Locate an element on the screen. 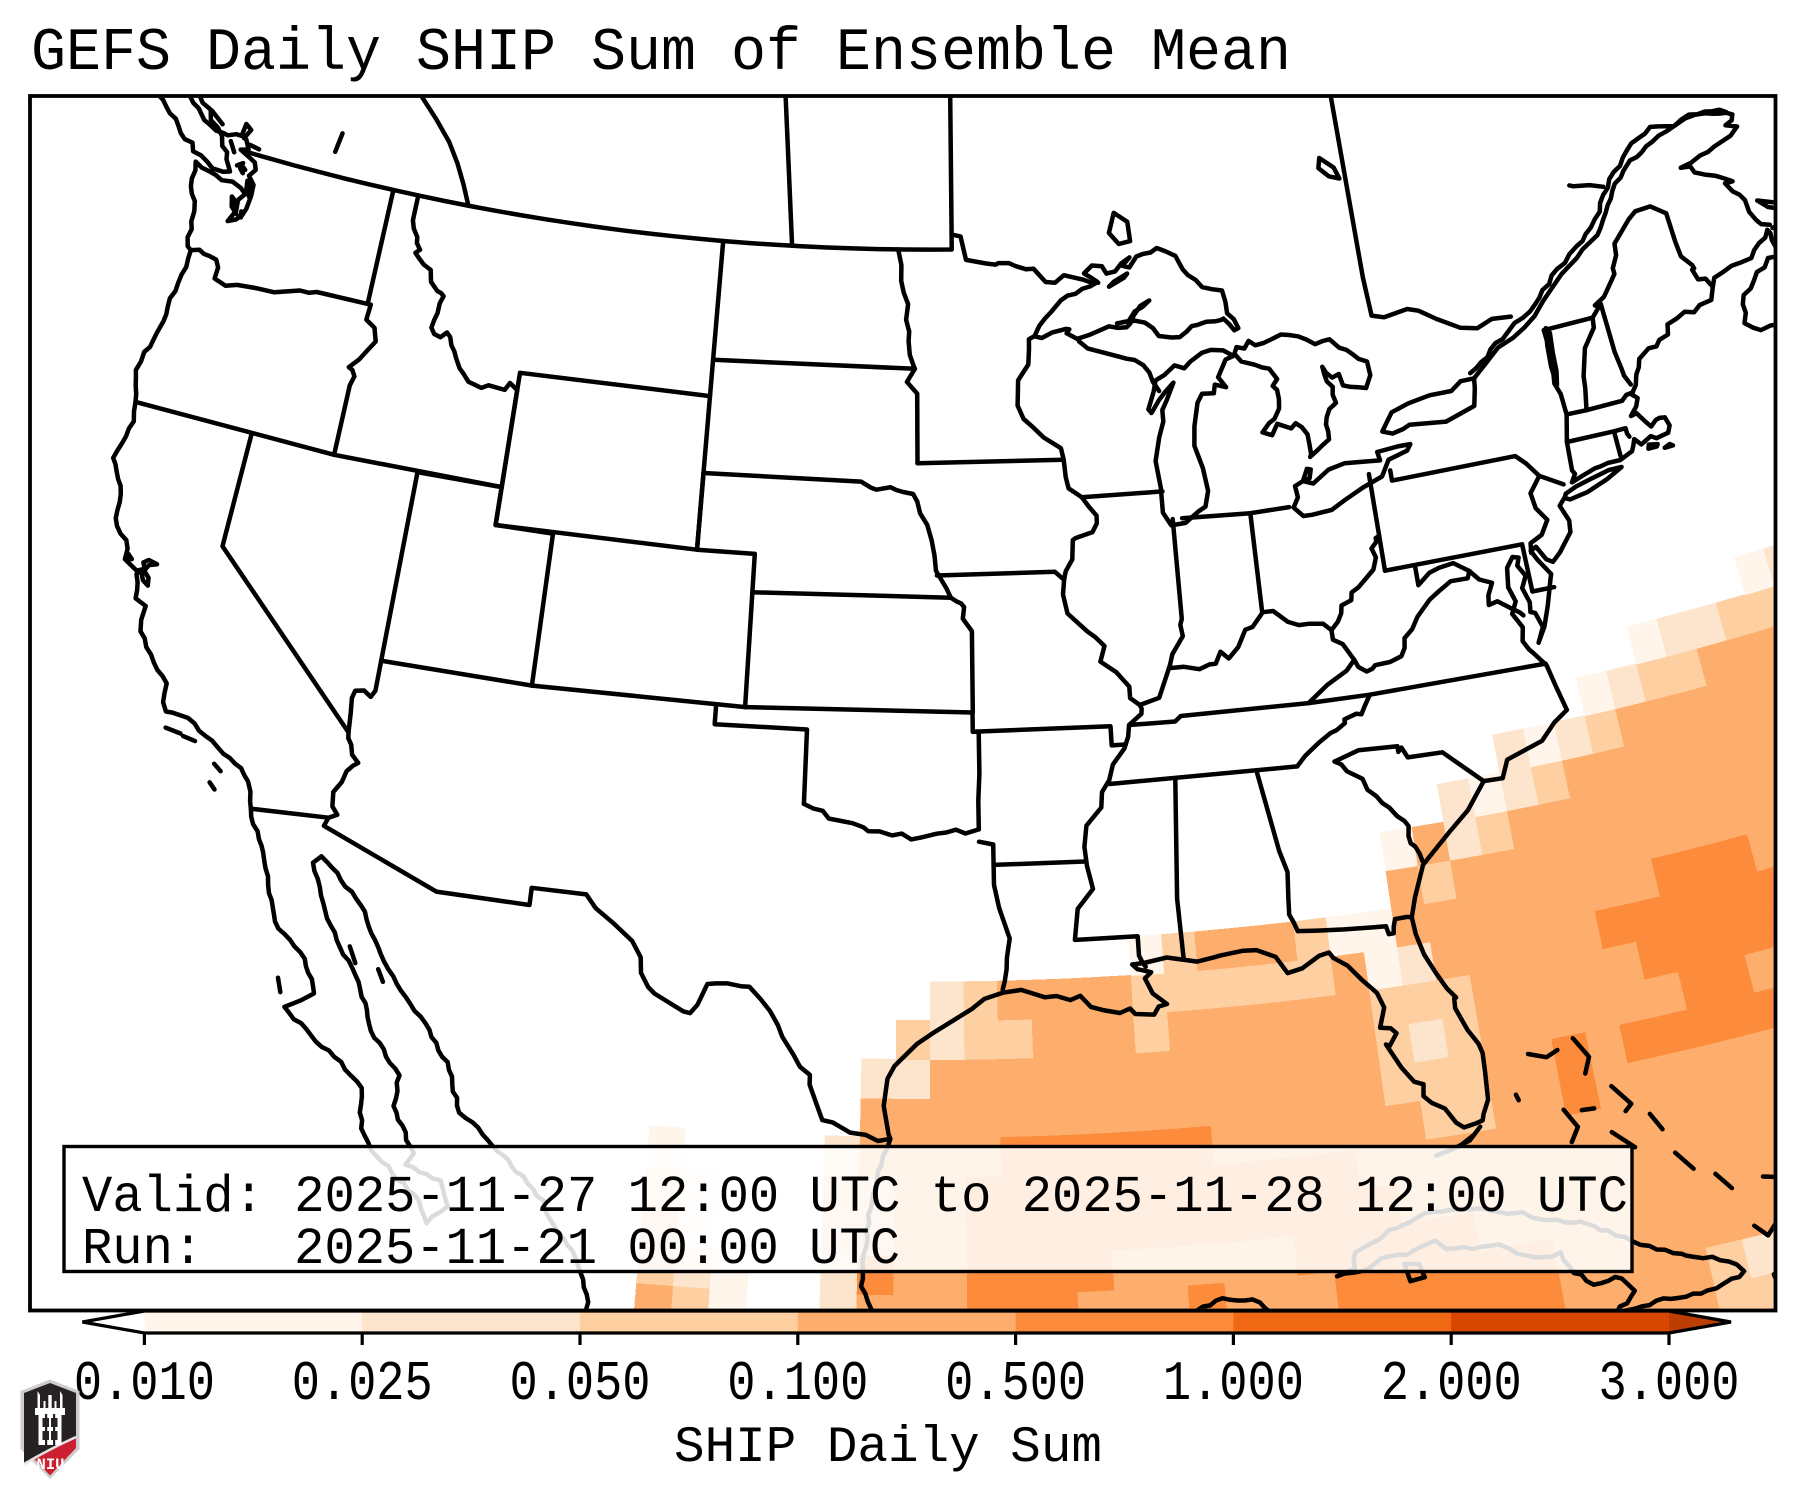 This screenshot has width=1803, height=1500. svg-text: 0.025 is located at coordinates (362, 1384).